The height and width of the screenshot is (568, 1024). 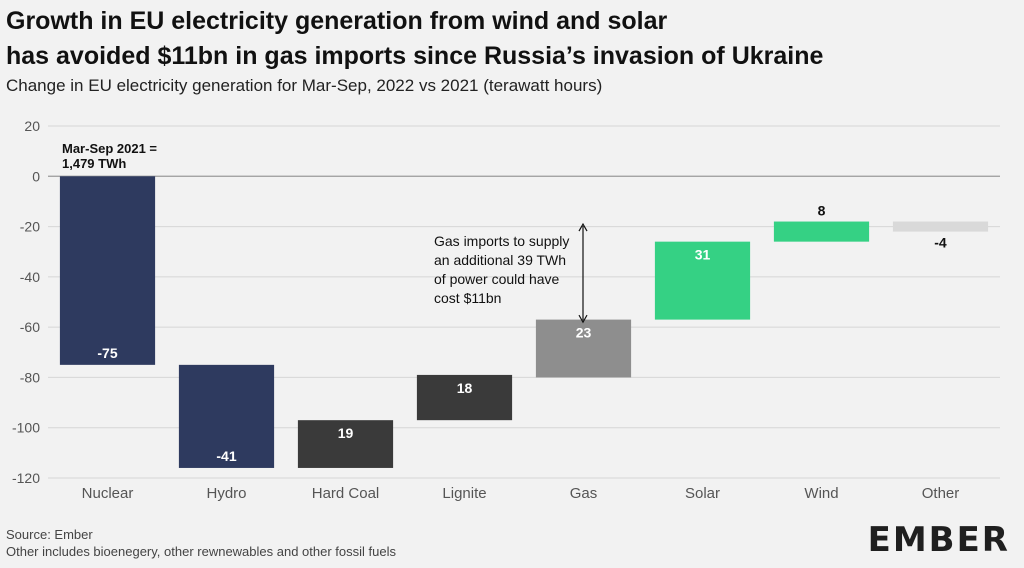 What do you see at coordinates (584, 493) in the screenshot?
I see `x-tick-label: Gas` at bounding box center [584, 493].